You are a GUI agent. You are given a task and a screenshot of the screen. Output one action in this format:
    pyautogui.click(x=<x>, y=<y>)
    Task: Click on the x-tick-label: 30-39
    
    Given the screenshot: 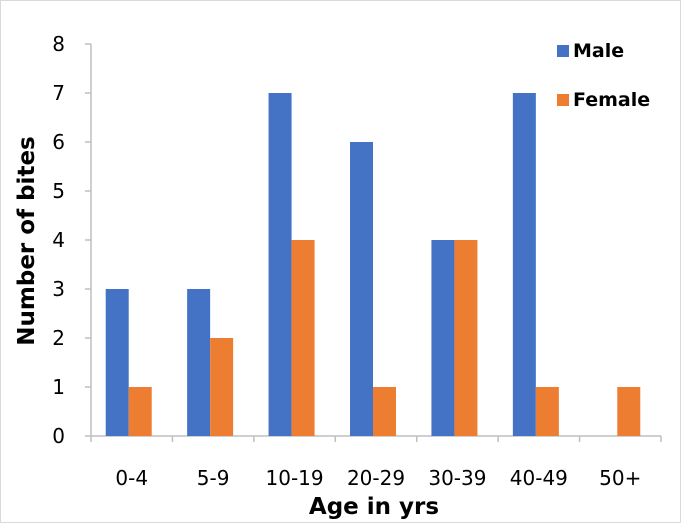 What is the action you would take?
    pyautogui.click(x=457, y=478)
    